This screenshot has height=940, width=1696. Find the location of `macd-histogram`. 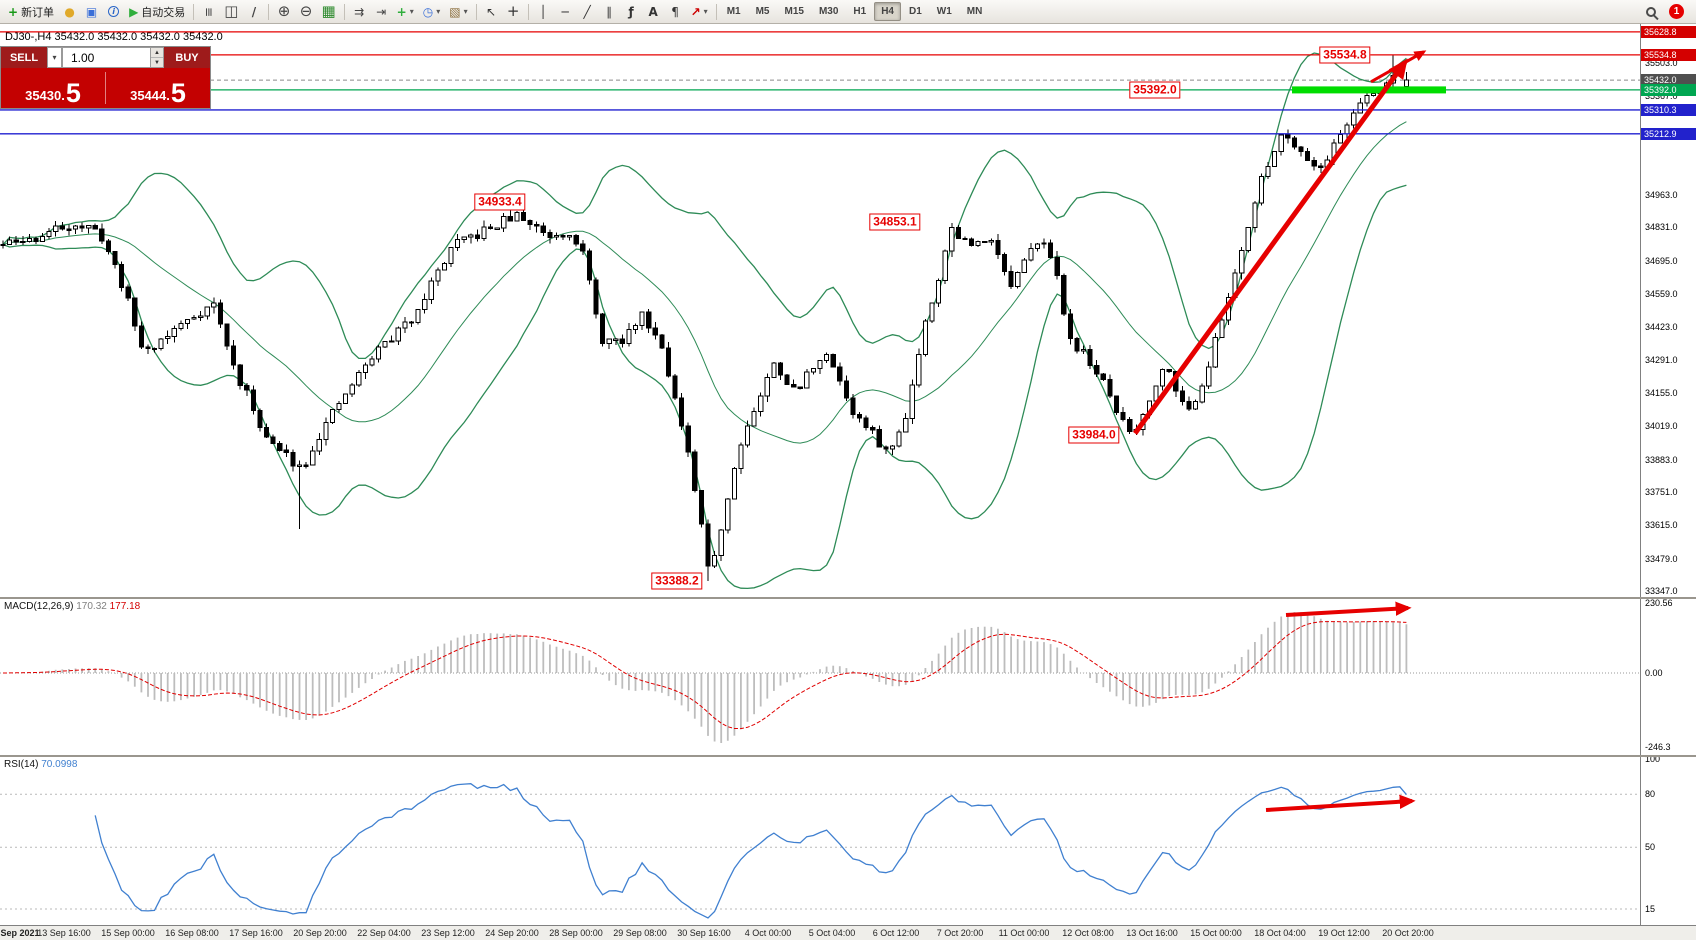

macd-histogram is located at coordinates (708, 677).